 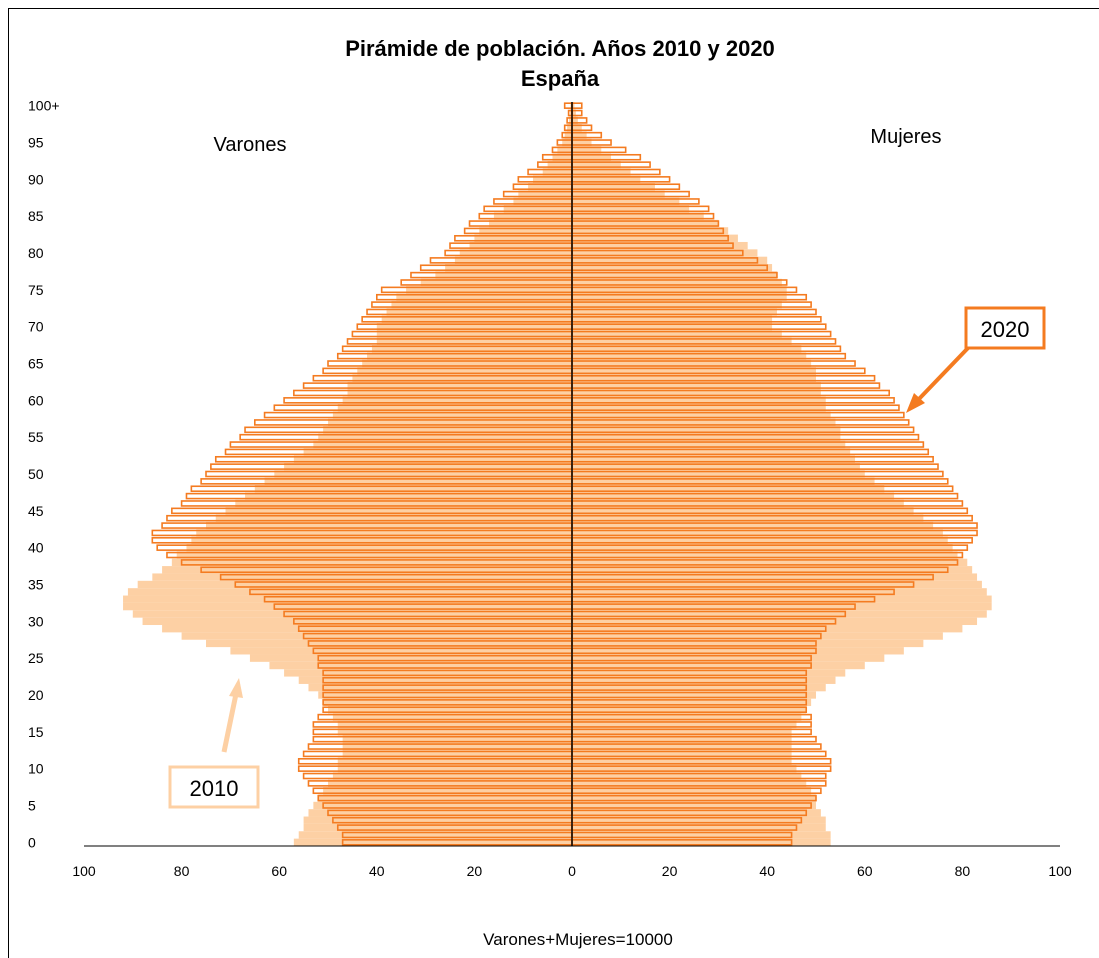 I want to click on annotation-2020-label: 2020, so click(x=1005, y=329).